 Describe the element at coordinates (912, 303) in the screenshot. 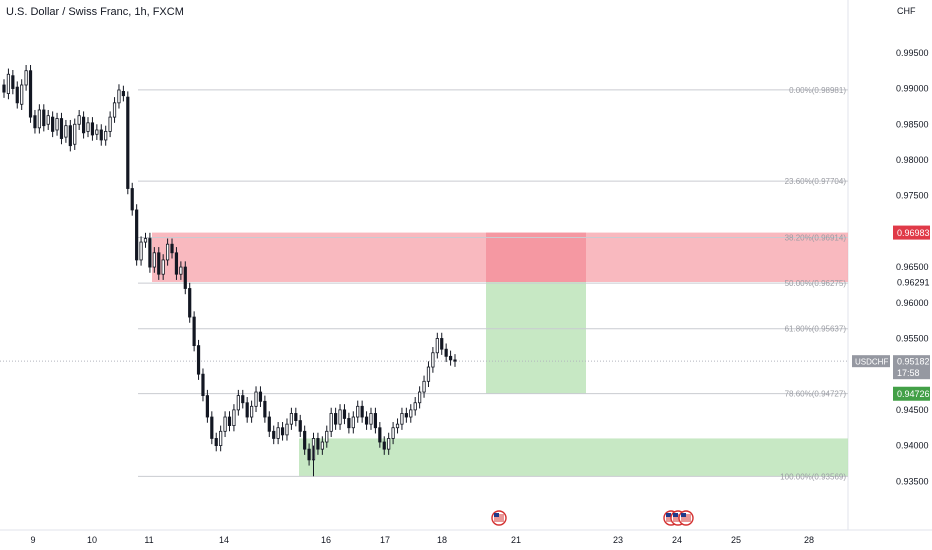

I see `y-tick-label: 0.96000` at that location.